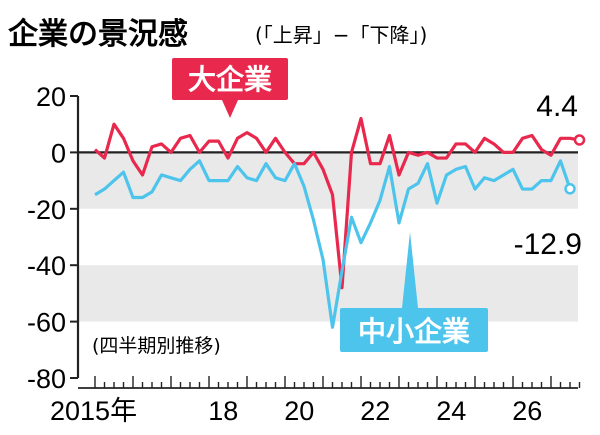 Image resolution: width=600 pixels, height=435 pixels. Describe the element at coordinates (51, 97) in the screenshot. I see `y-tick-label: 20` at that location.